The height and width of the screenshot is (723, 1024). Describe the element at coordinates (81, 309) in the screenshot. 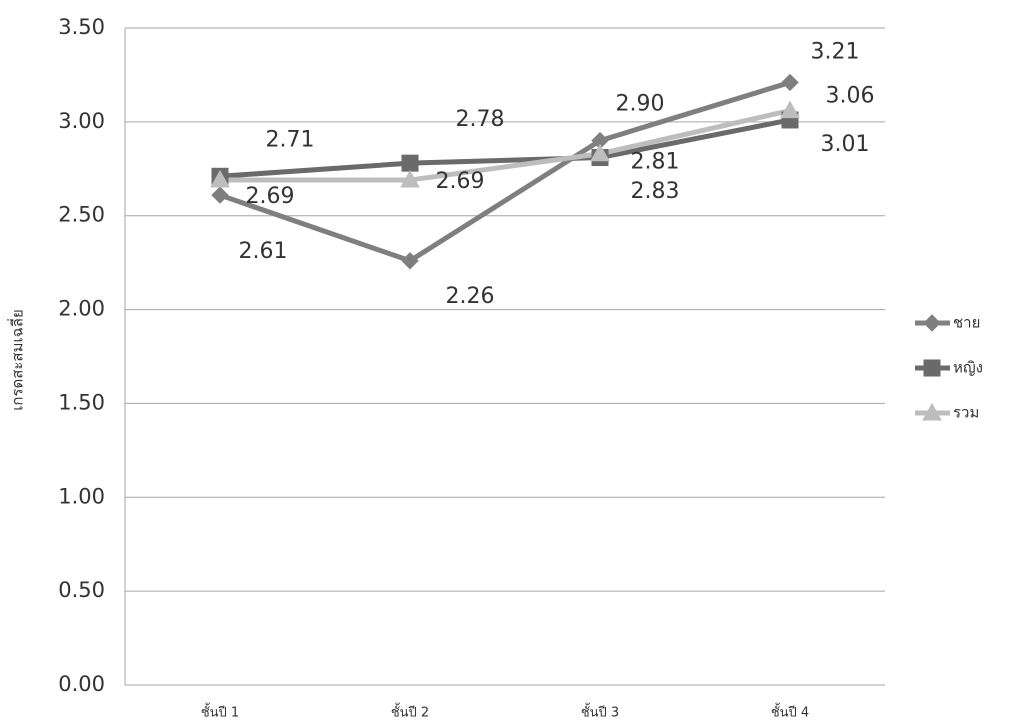

I see `y-tick-label: 2.00` at that location.